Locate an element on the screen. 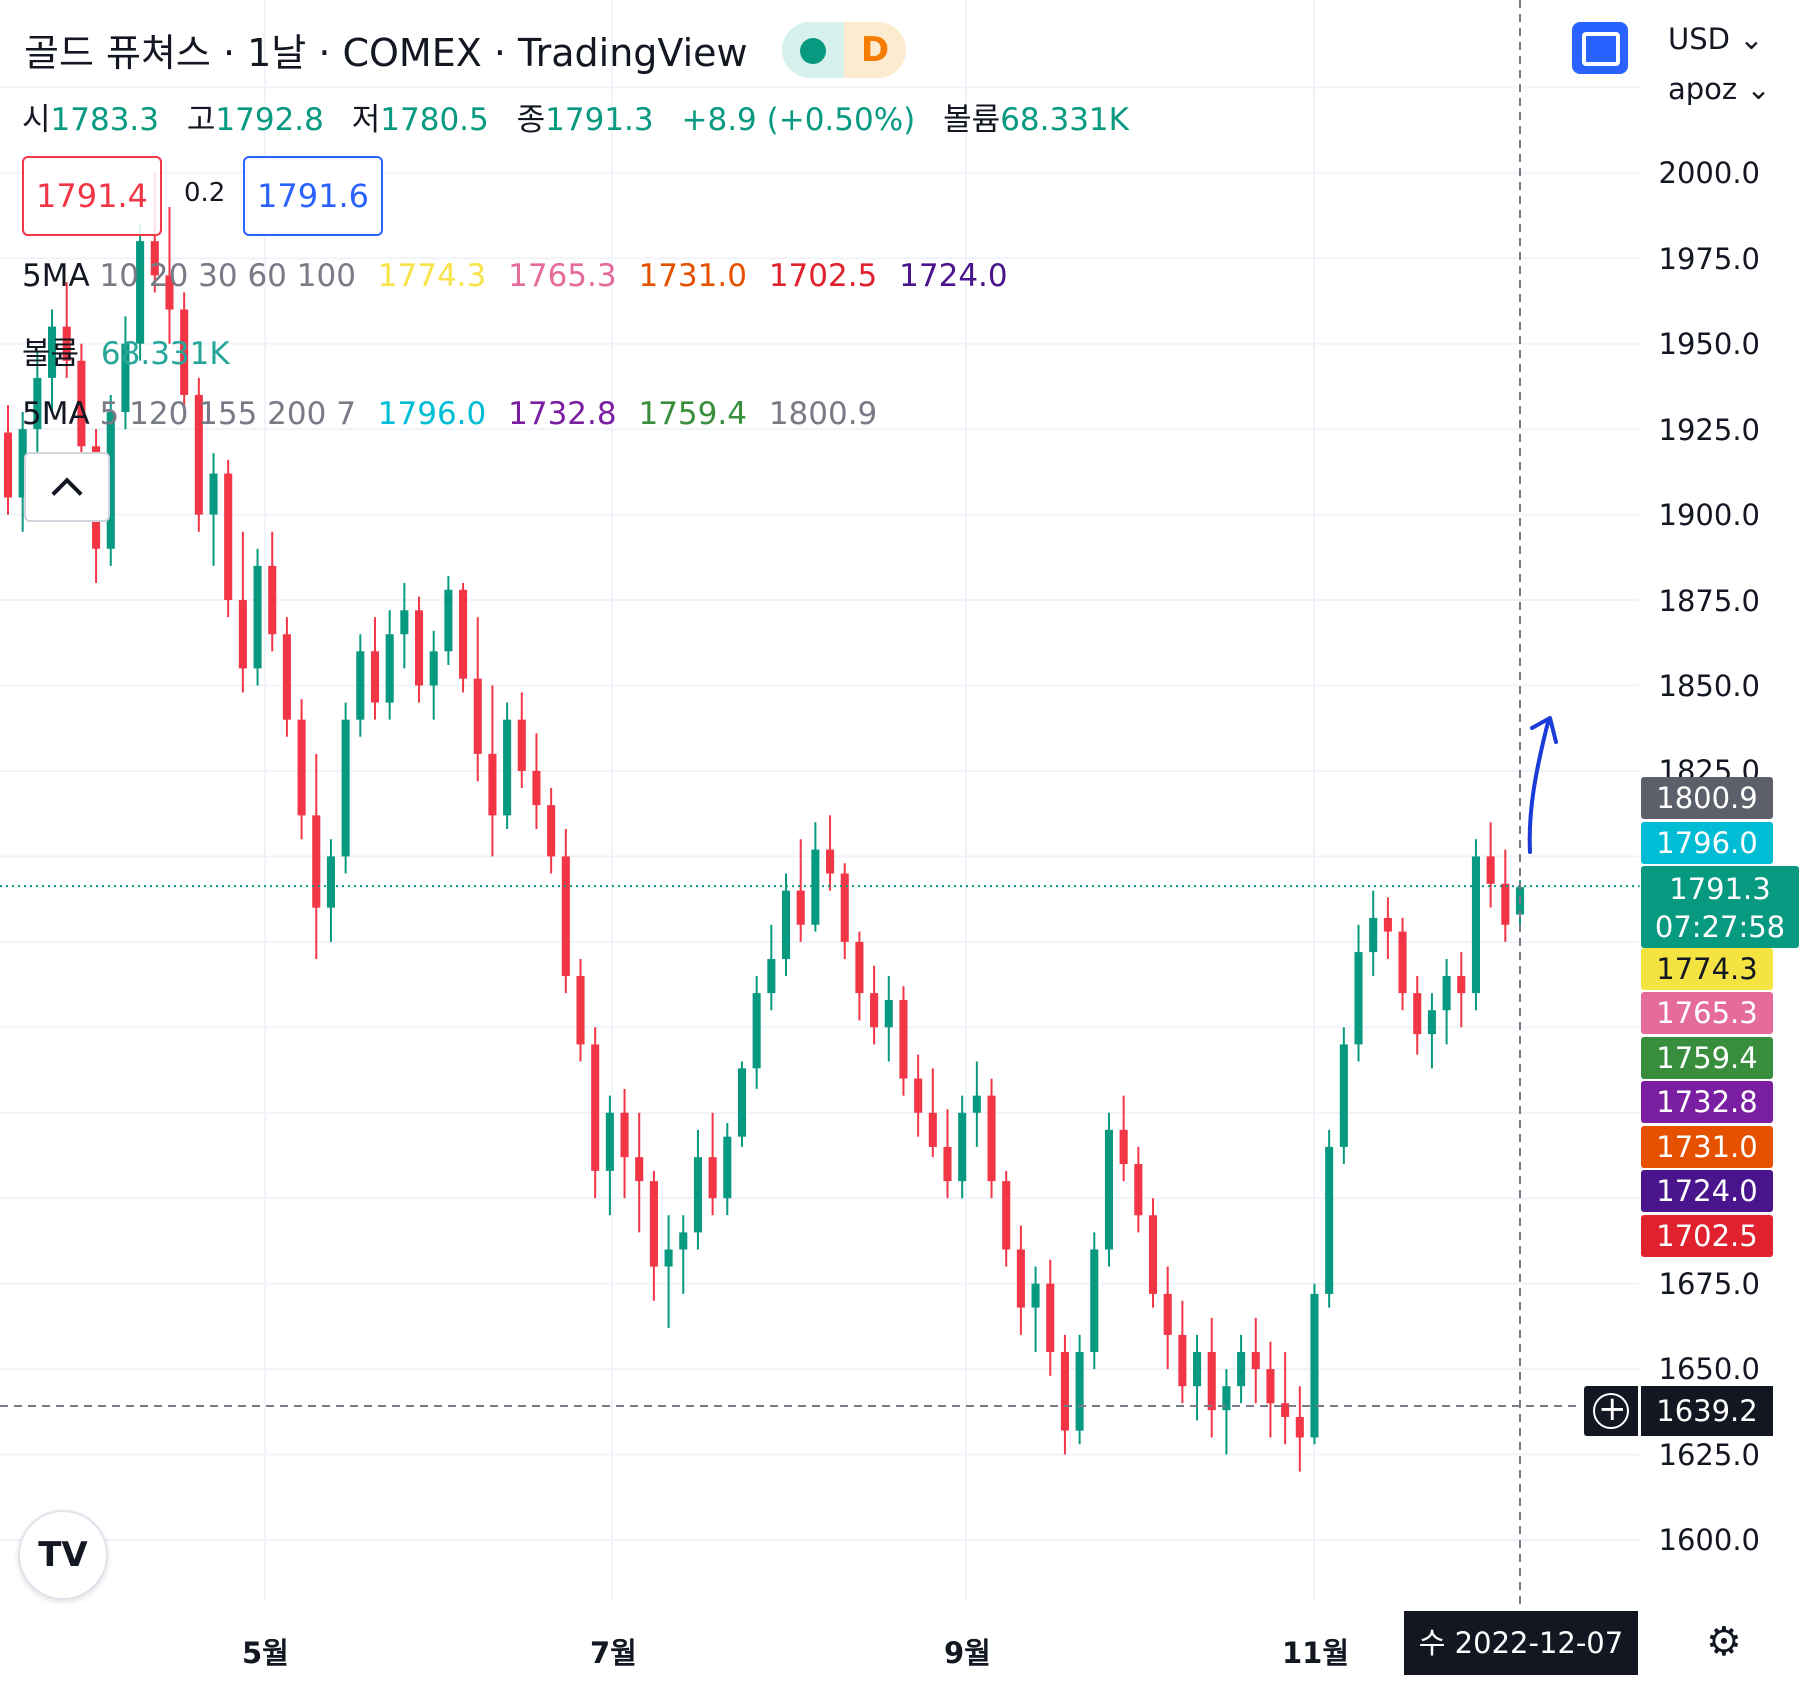 The height and width of the screenshot is (1682, 1810). tradingview-logo-icon: TV is located at coordinates (63, 1555).